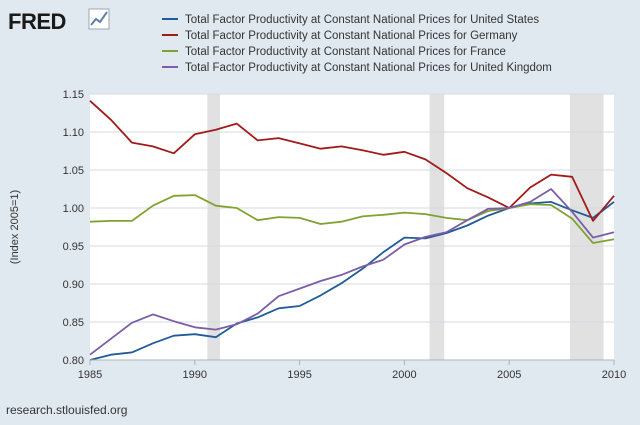  I want to click on x-tick-label: 2010, so click(614, 375).